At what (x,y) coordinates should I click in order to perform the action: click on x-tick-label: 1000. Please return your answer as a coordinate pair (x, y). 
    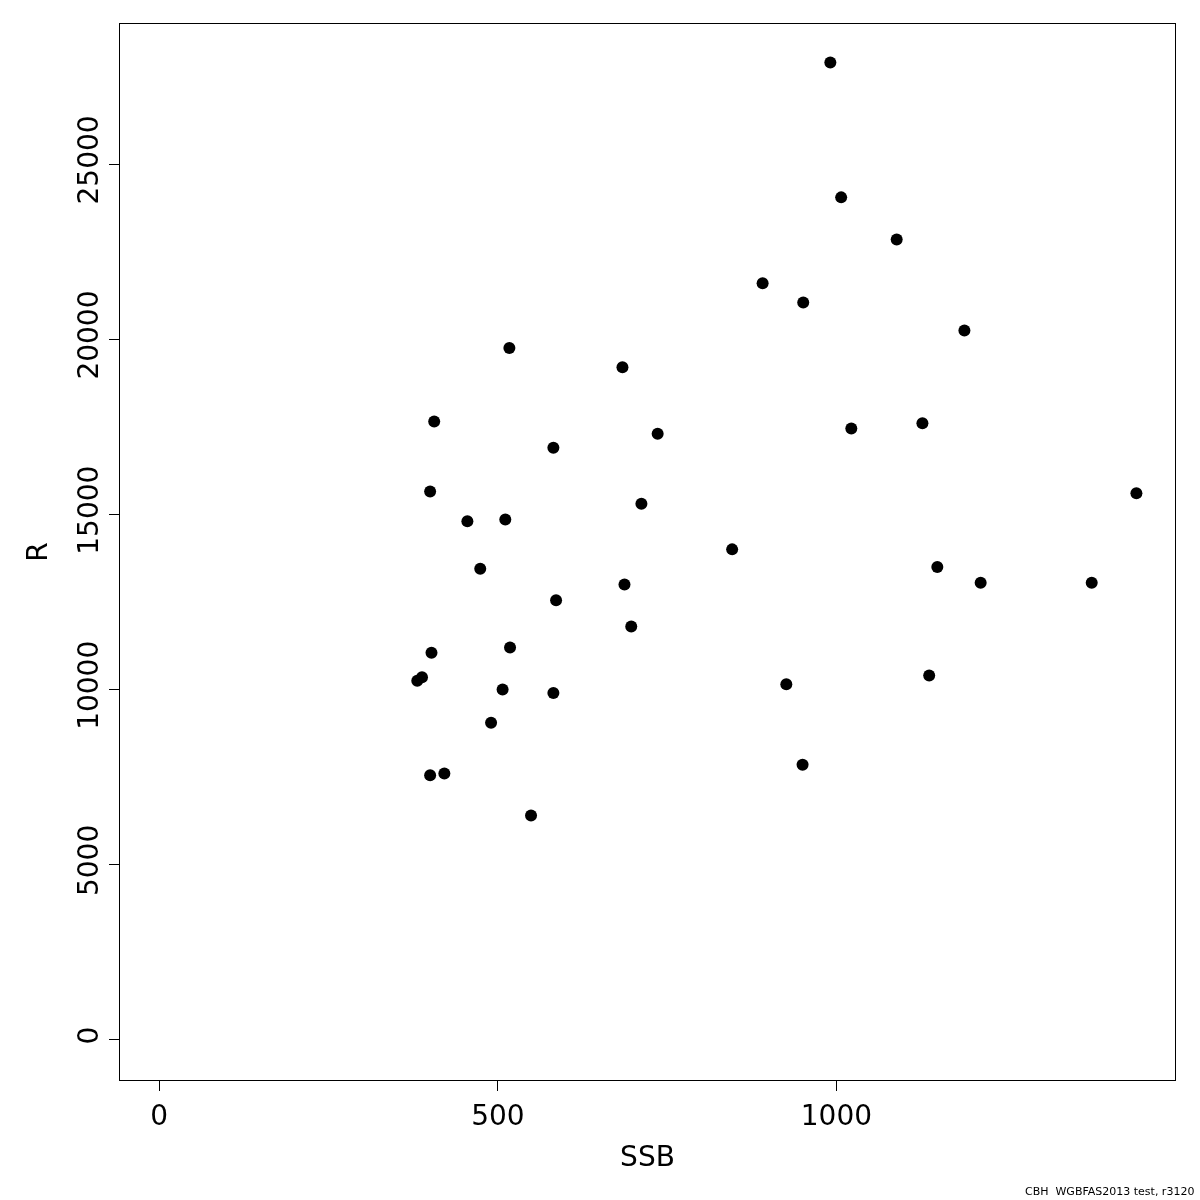
    Looking at the image, I should click on (836, 1115).